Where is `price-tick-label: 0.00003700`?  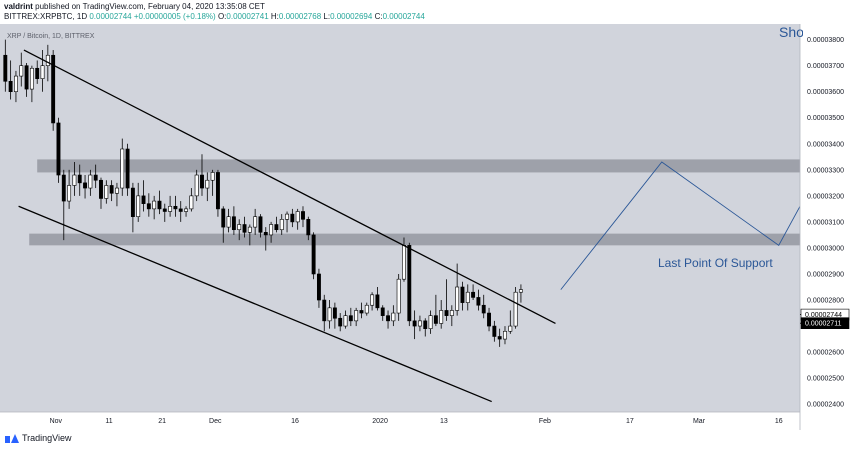
price-tick-label: 0.00003700 is located at coordinates (825, 66).